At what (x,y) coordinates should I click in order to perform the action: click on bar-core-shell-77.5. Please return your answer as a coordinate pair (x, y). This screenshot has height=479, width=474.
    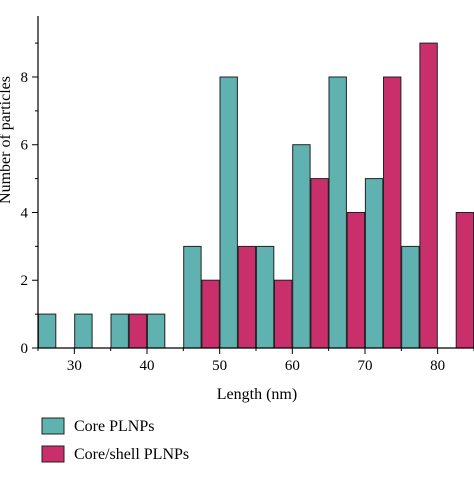
    Looking at the image, I should click on (428, 195).